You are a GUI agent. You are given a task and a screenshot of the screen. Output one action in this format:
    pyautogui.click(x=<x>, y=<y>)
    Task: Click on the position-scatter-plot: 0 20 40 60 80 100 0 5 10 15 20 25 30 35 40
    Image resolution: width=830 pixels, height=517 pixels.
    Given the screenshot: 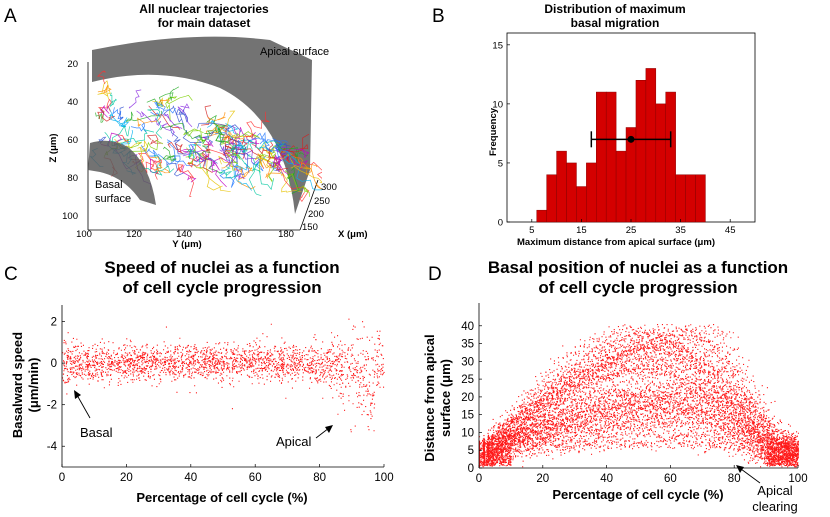 What is the action you would take?
    pyautogui.click(x=634, y=394)
    